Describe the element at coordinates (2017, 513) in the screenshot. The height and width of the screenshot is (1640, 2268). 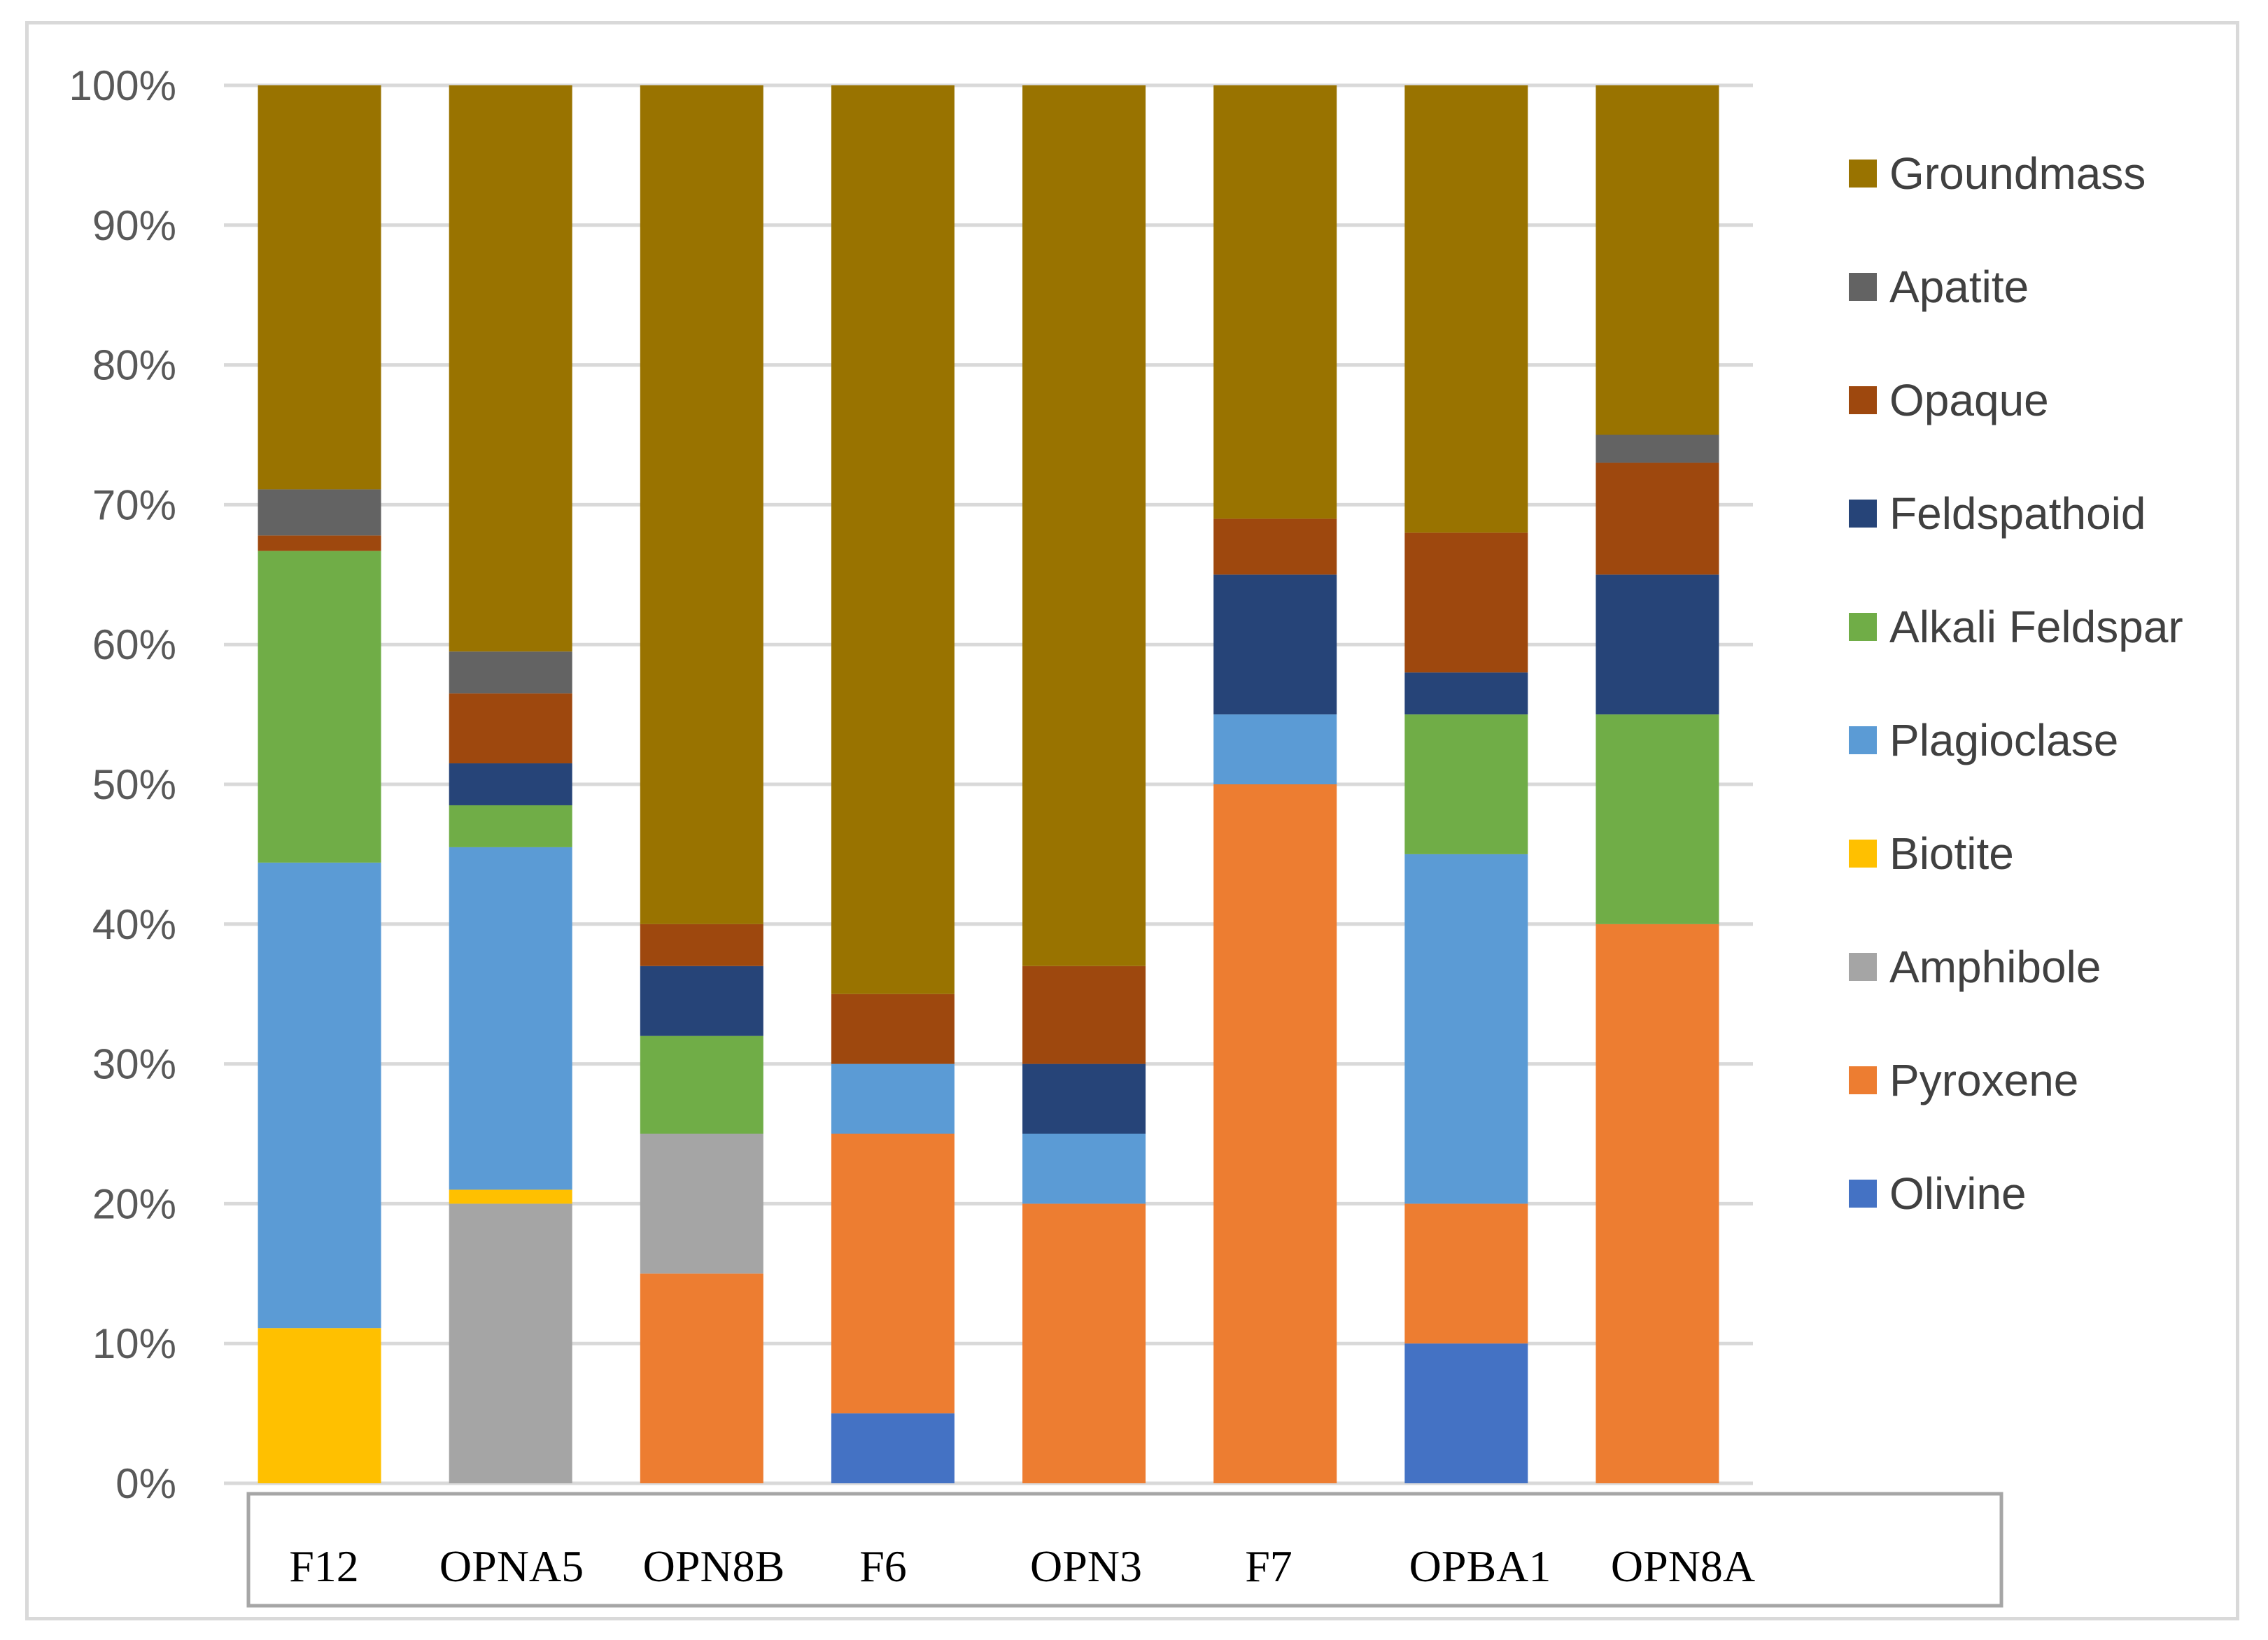
I see `legend-label: Feldspathoid` at that location.